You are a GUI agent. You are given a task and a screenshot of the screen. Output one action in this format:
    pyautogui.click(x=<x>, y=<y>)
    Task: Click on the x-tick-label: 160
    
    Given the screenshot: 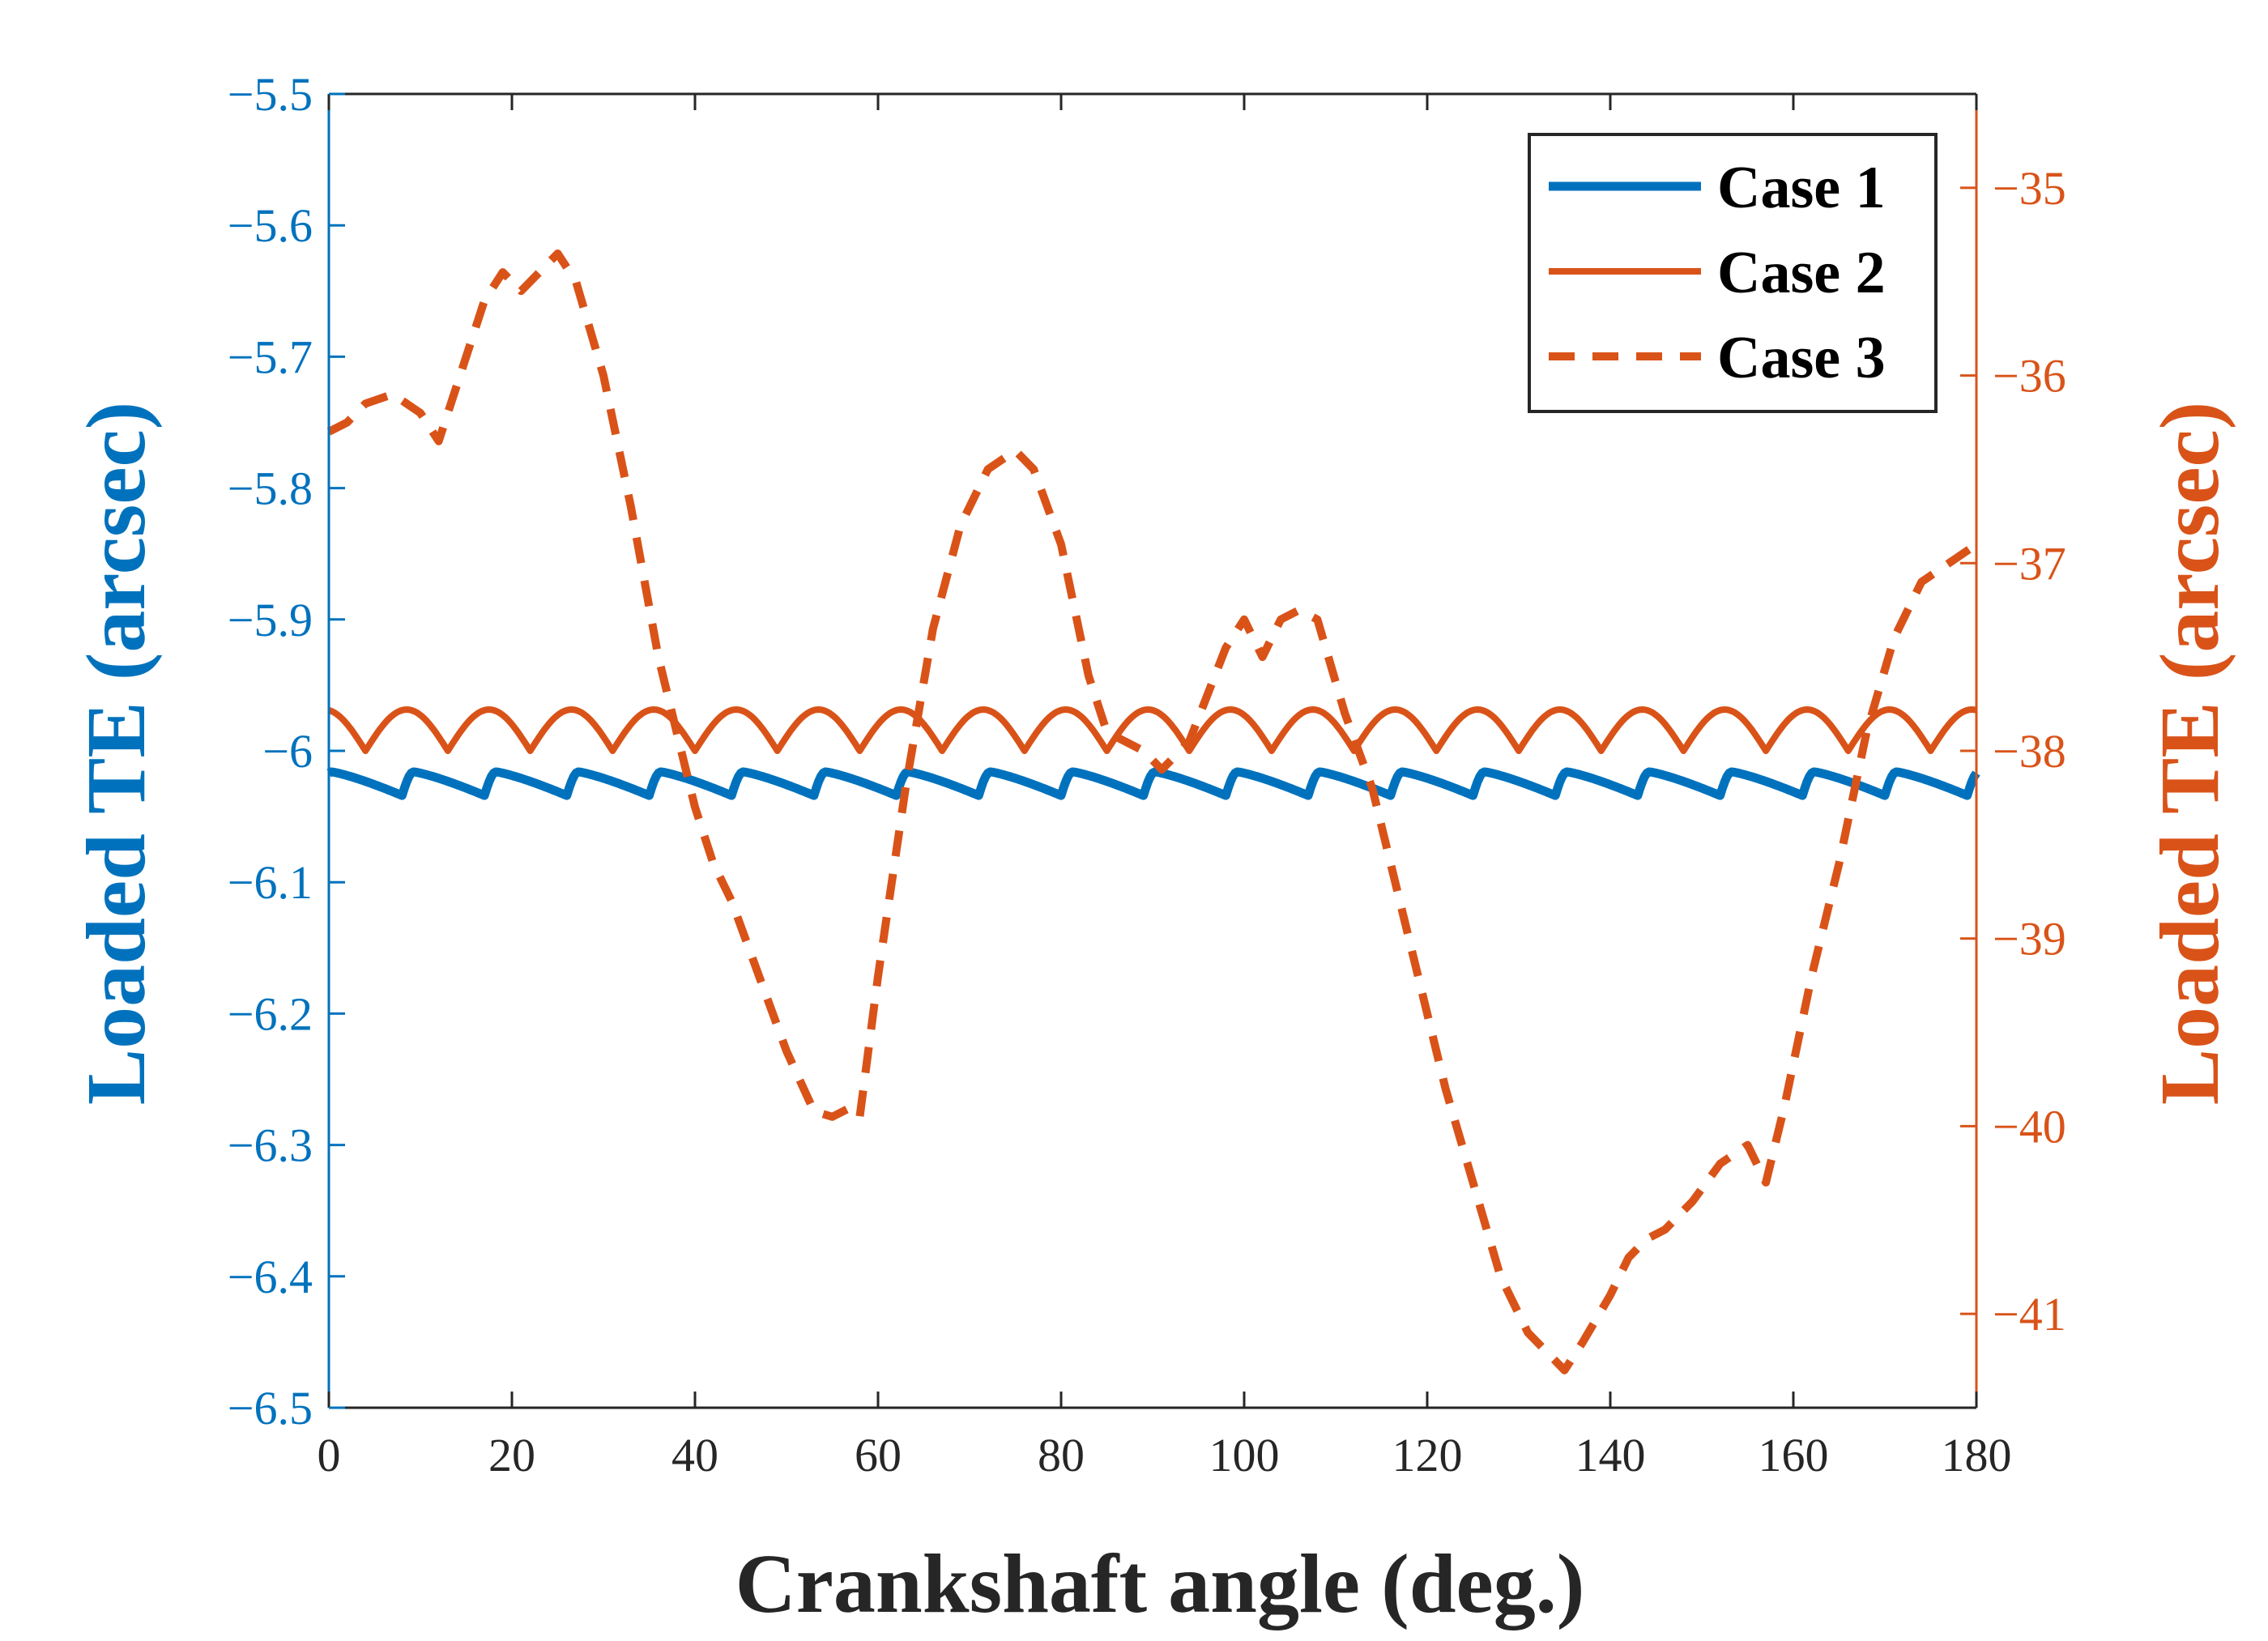 What is the action you would take?
    pyautogui.click(x=1794, y=1455)
    